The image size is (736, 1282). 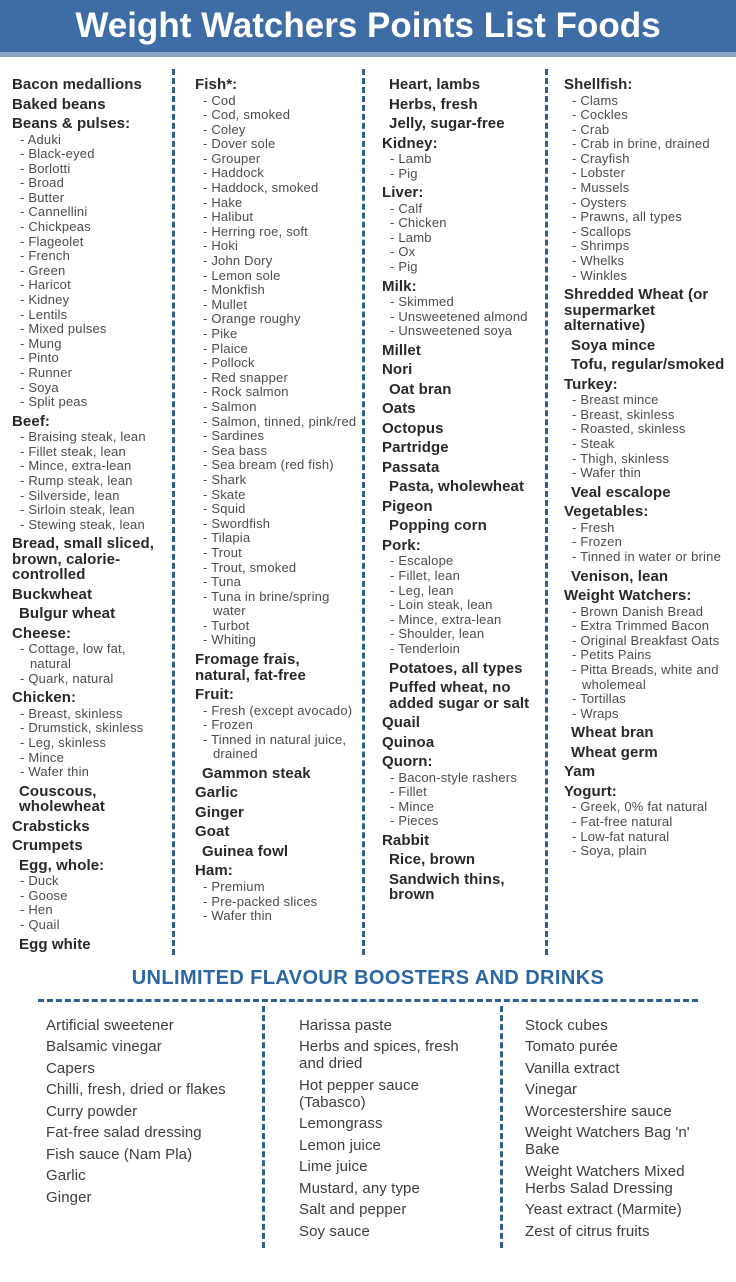 What do you see at coordinates (59, 104) in the screenshot?
I see `food-group-title: Baked beans` at bounding box center [59, 104].